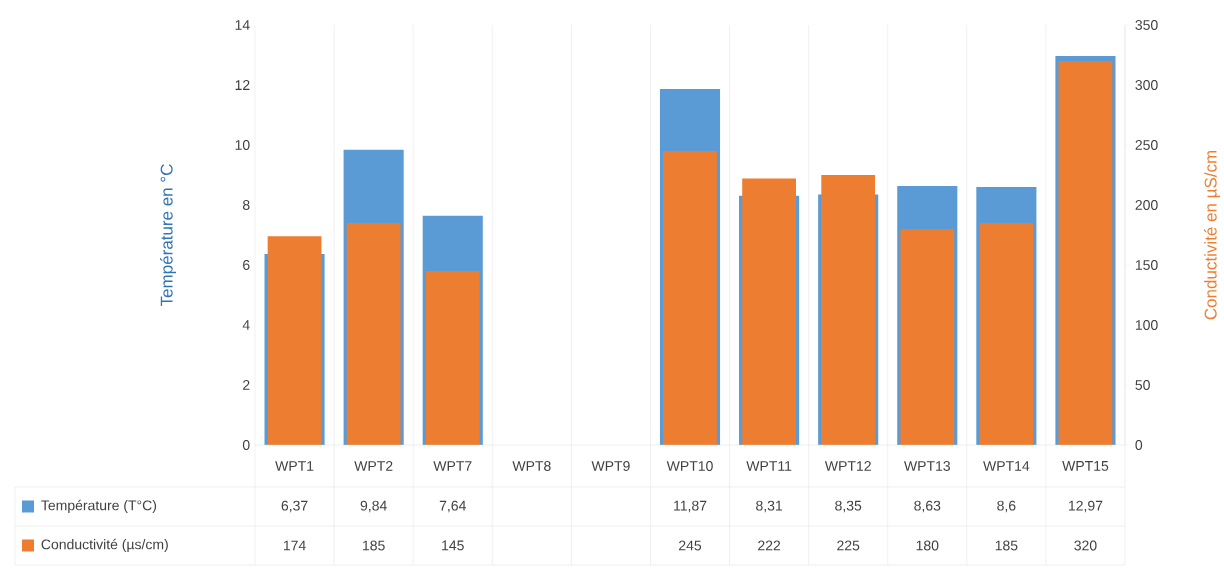  I want to click on data-label: 9,84, so click(373, 506).